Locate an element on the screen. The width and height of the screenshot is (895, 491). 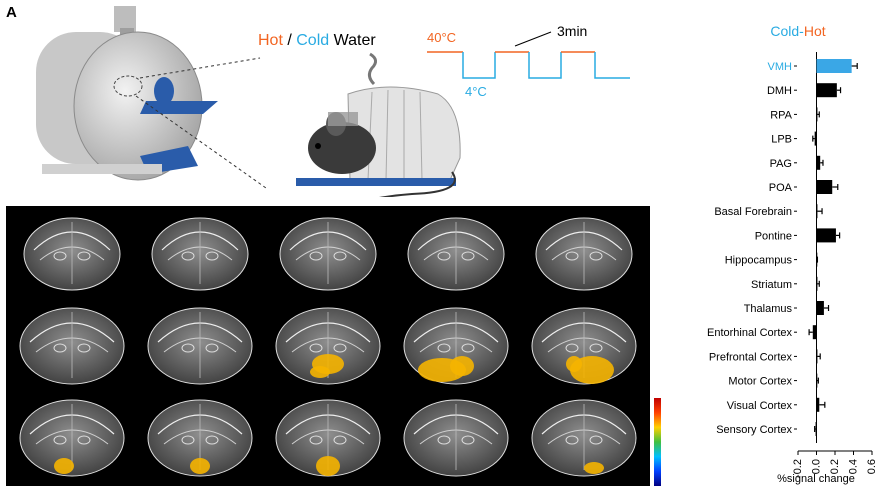
category-label: Thalamus is located at coordinates (768, 309).